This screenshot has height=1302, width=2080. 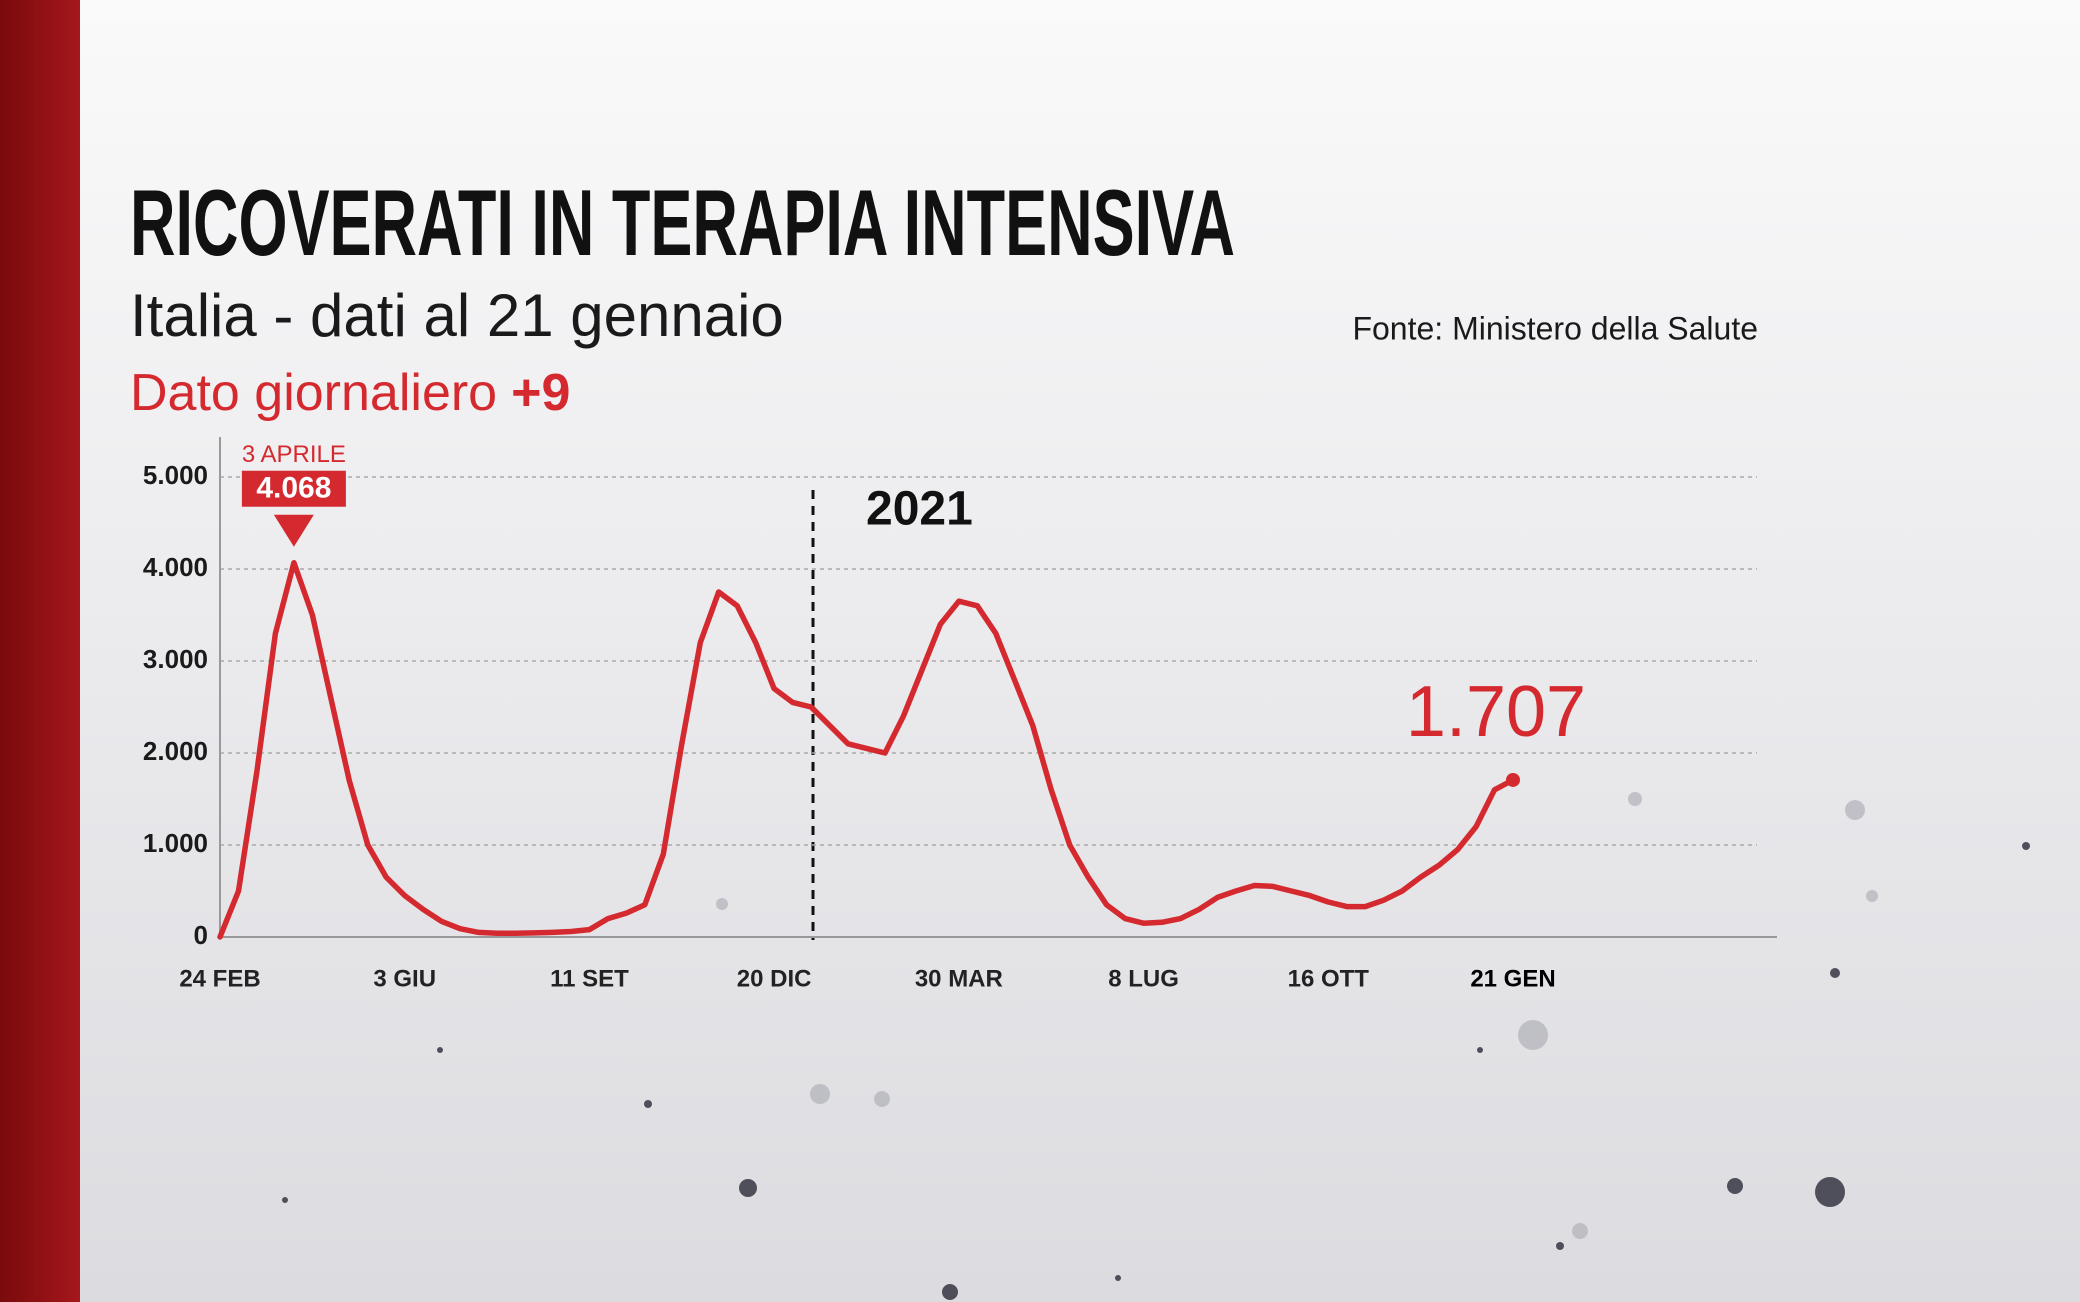 I want to click on x-tick-label: 30 MAR, so click(x=959, y=978).